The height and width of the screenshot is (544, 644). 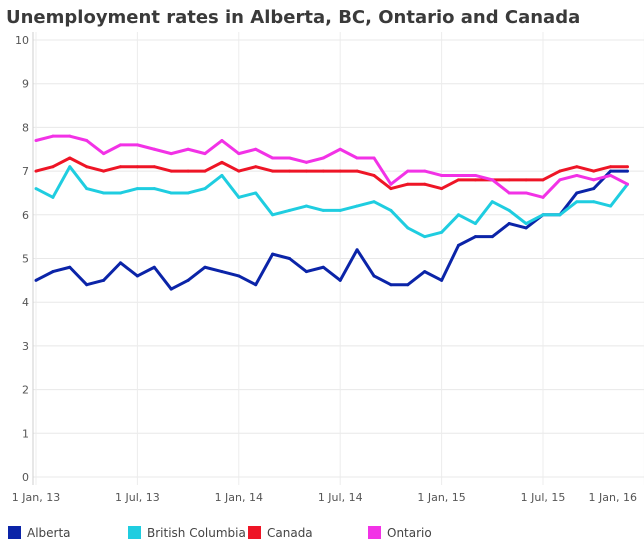 What do you see at coordinates (331, 173) in the screenshot?
I see `series-line-canada` at bounding box center [331, 173].